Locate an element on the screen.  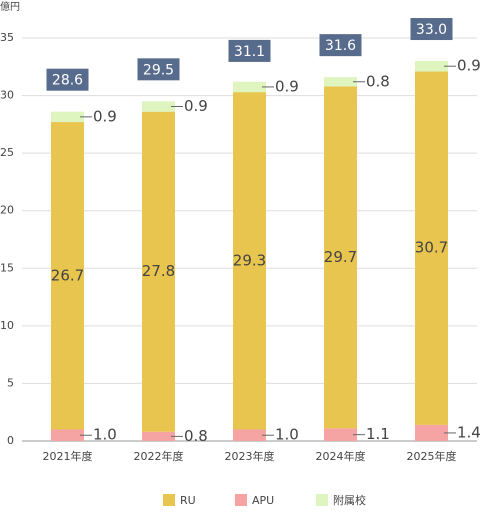
x-tick-label: 2023年度 is located at coordinates (250, 456).